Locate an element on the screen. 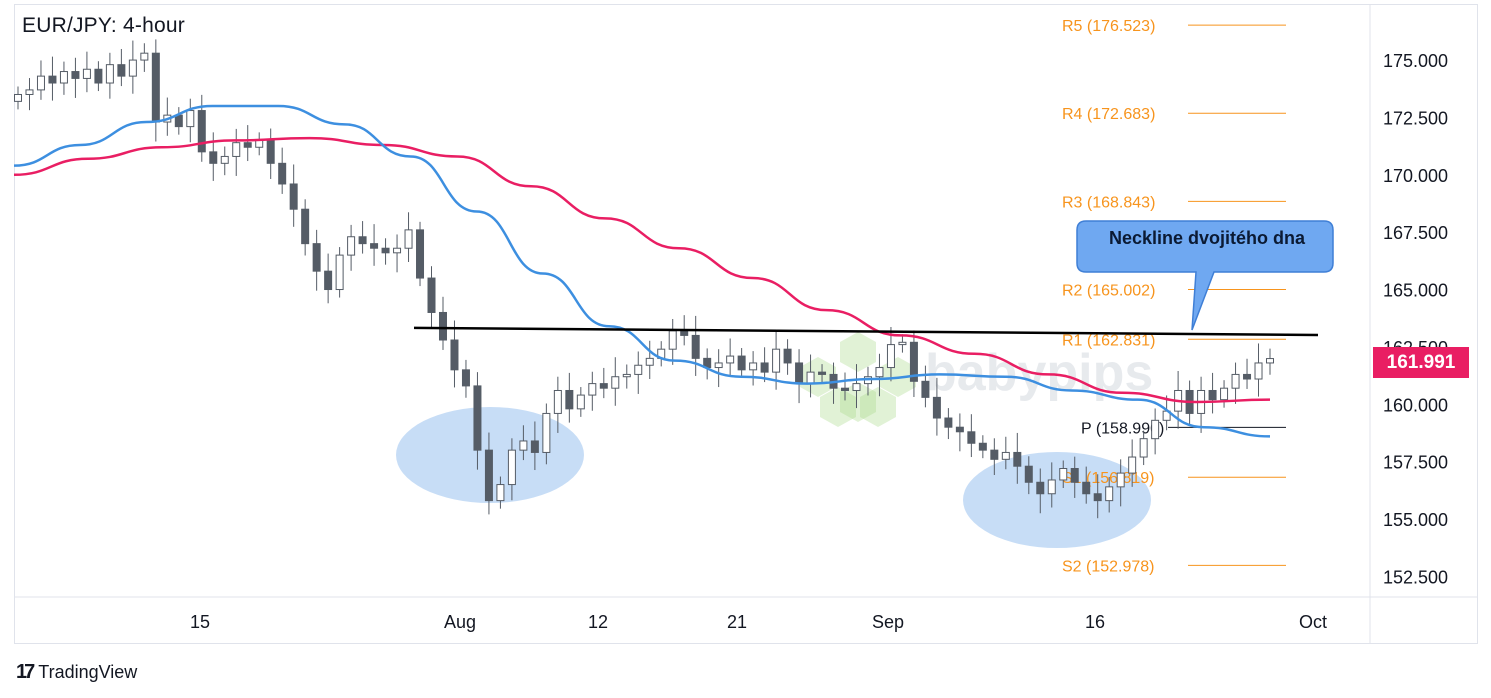 This screenshot has height=698, width=1491. y-tick-label: 155.000 is located at coordinates (1415, 520).